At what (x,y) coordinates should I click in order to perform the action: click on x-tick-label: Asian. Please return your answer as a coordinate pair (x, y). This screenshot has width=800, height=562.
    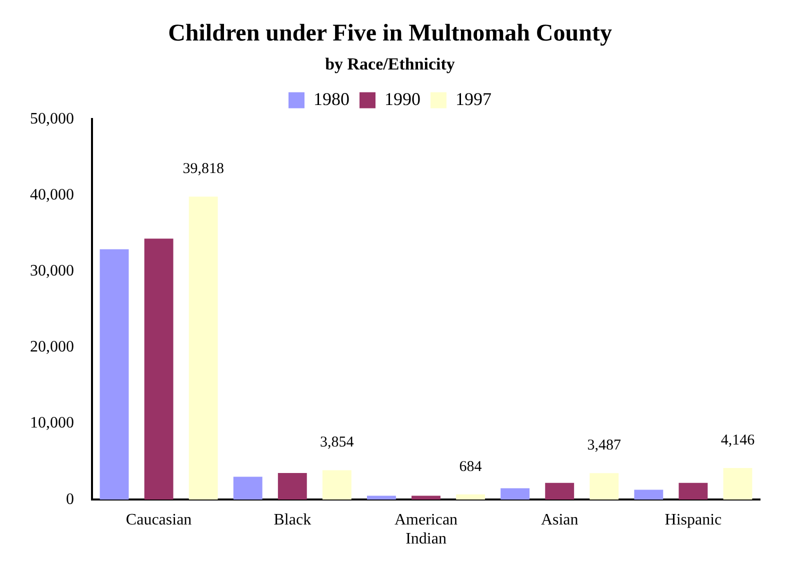
    Looking at the image, I should click on (559, 519).